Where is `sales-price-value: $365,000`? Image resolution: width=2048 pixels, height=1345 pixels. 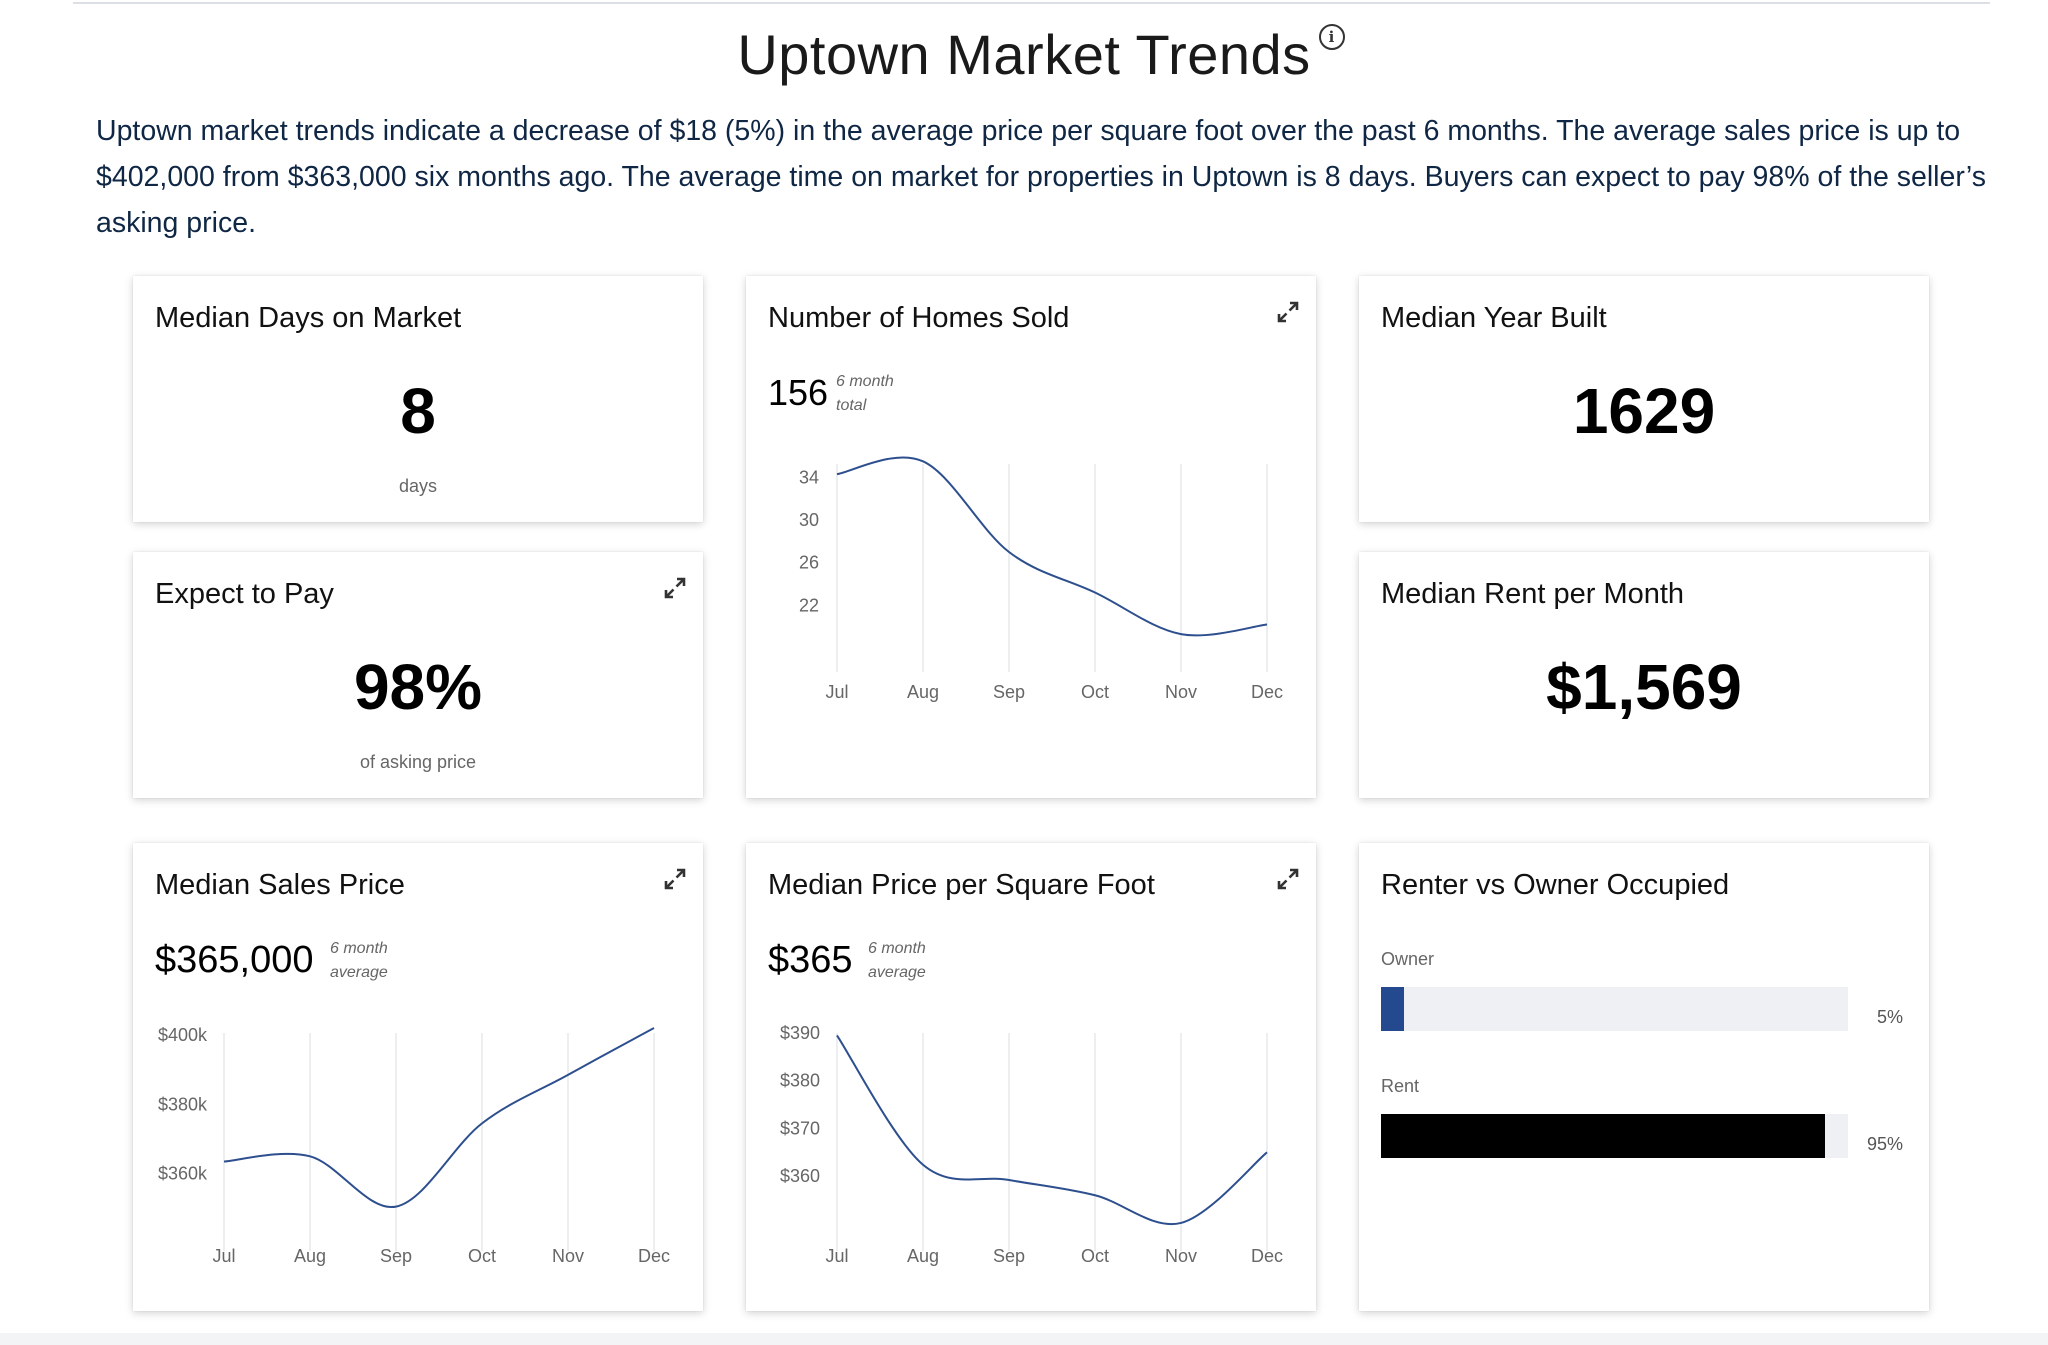 sales-price-value: $365,000 is located at coordinates (234, 960).